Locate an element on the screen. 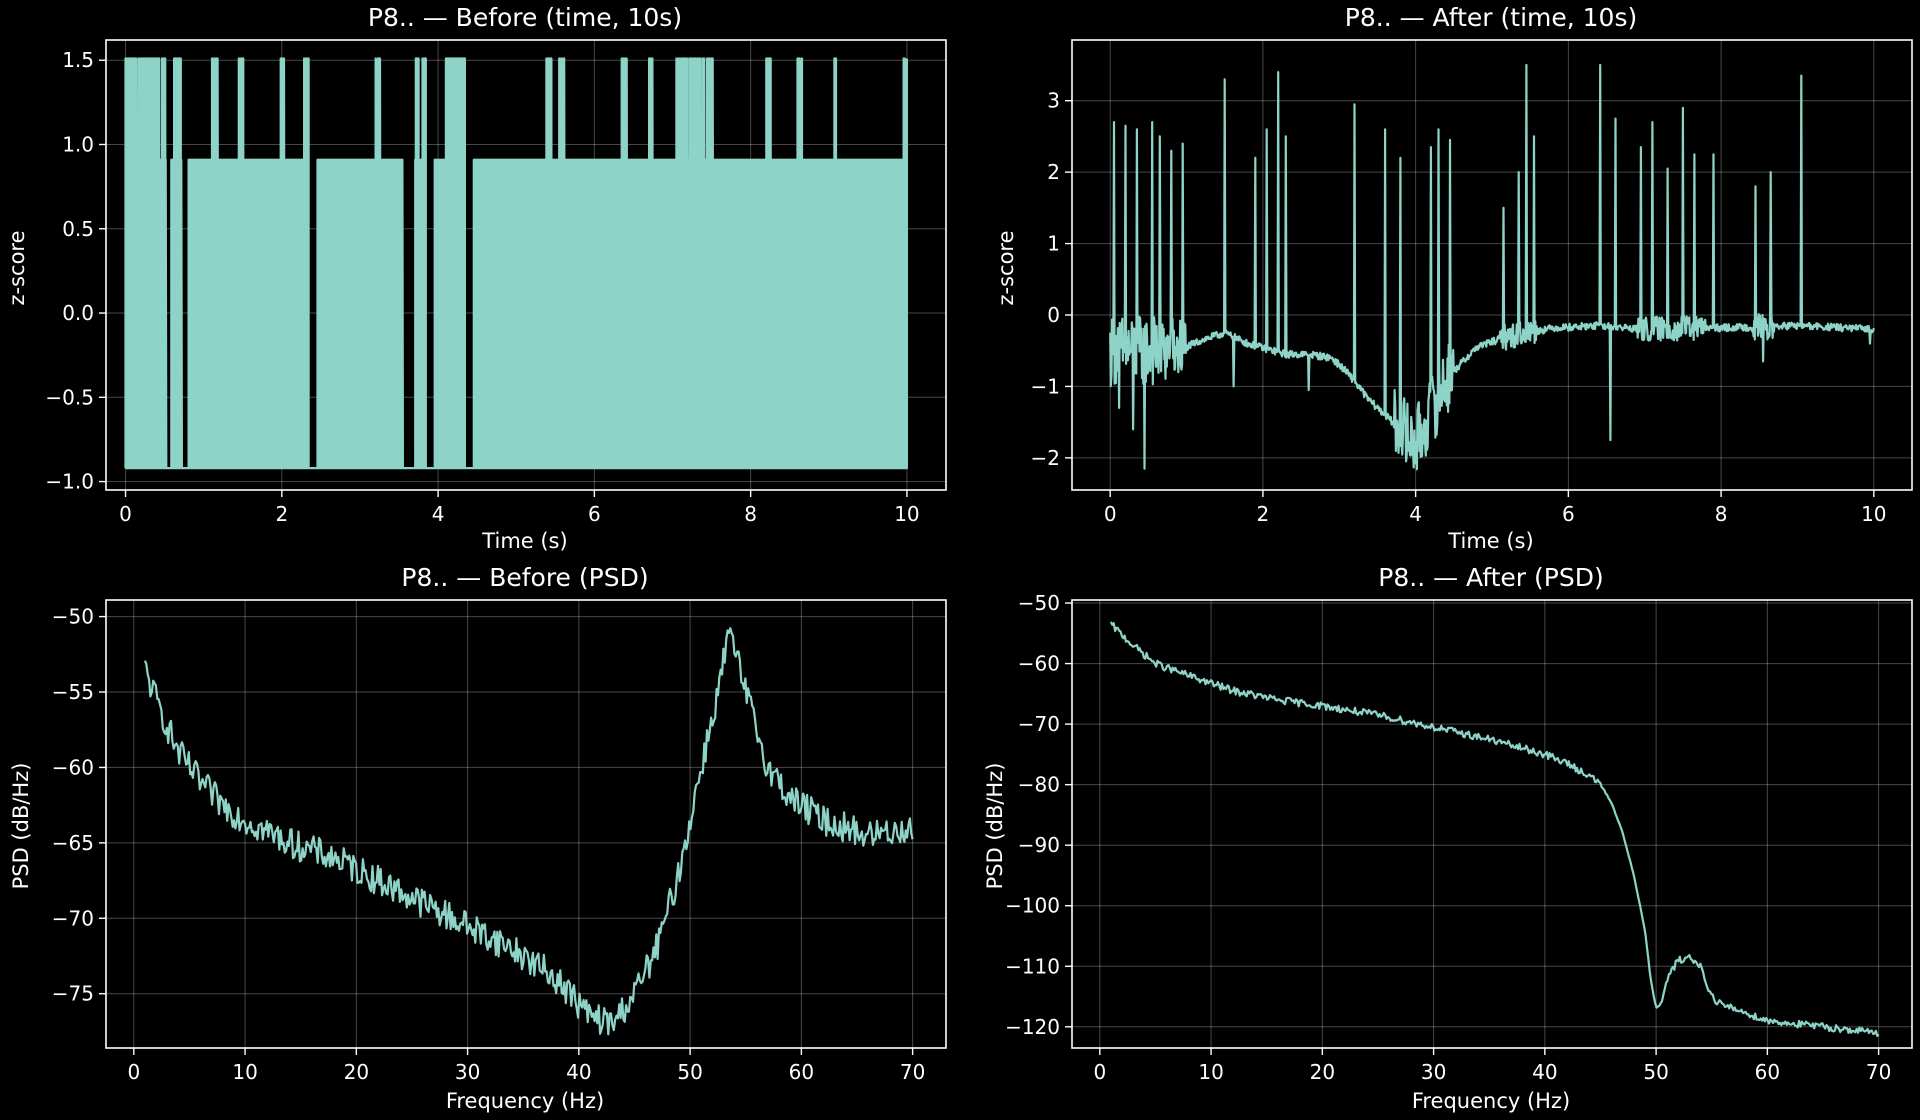  y-tick-label: −1.0 is located at coordinates (69, 482).